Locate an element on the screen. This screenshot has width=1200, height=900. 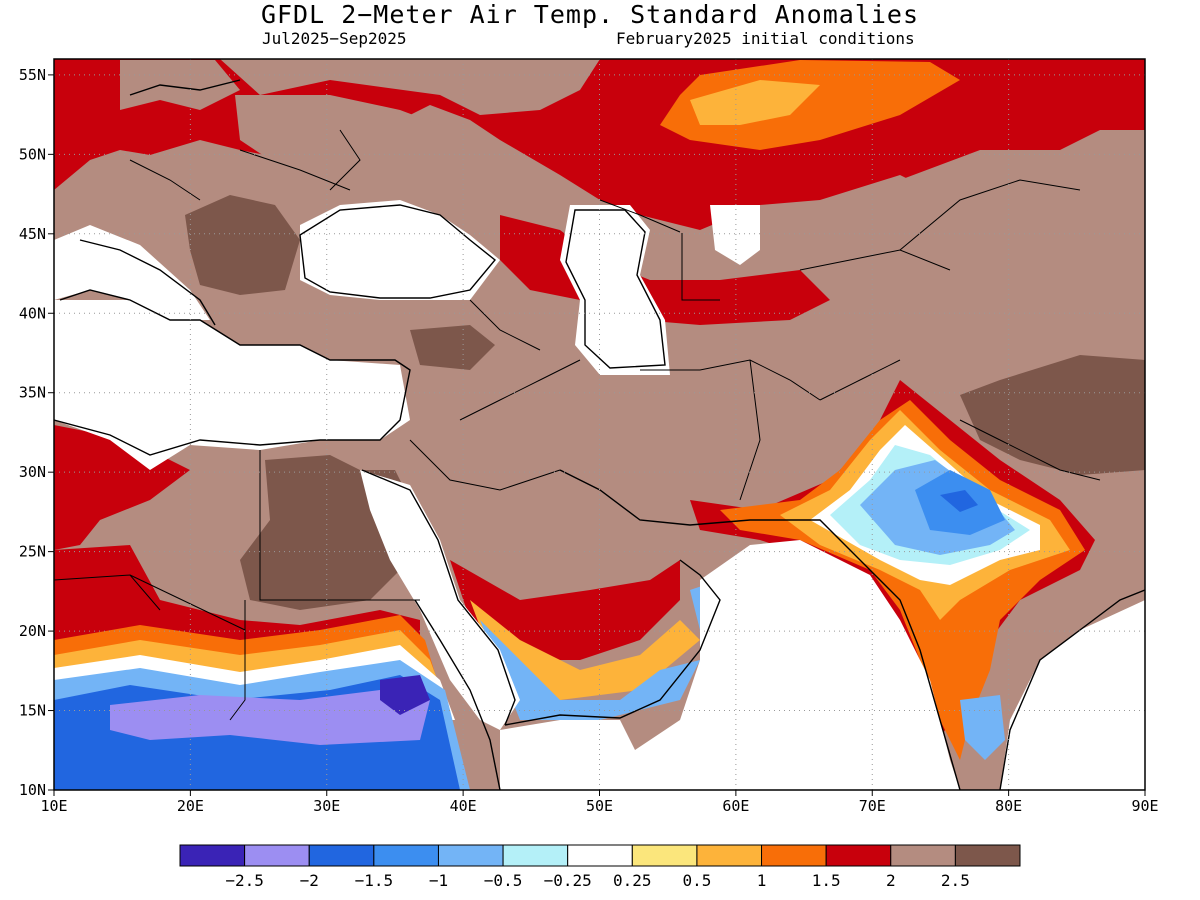
colorbar-labels: −2.5 −2 −1.5 −1 −0.5 −0.25 0.25 0.5 1 1.5 2 2.5 is located at coordinates (597, 880).